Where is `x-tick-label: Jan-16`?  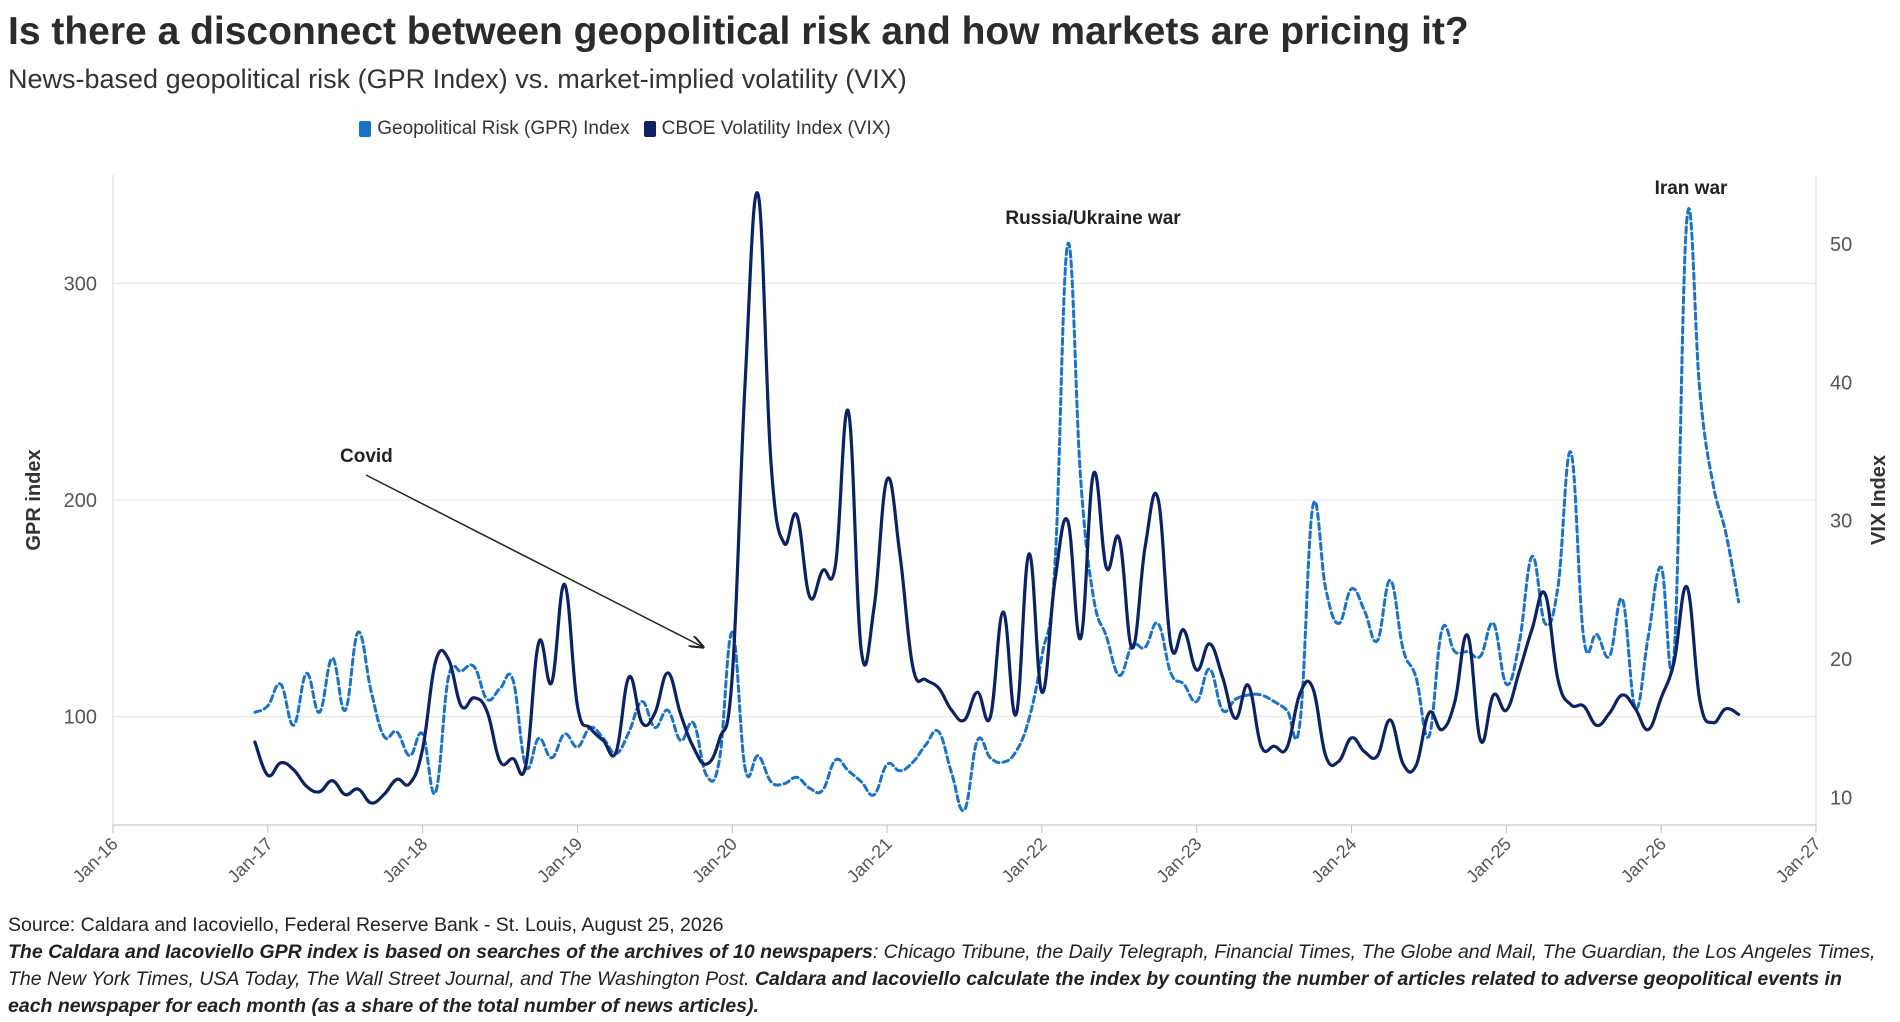 x-tick-label: Jan-16 is located at coordinates (95, 860).